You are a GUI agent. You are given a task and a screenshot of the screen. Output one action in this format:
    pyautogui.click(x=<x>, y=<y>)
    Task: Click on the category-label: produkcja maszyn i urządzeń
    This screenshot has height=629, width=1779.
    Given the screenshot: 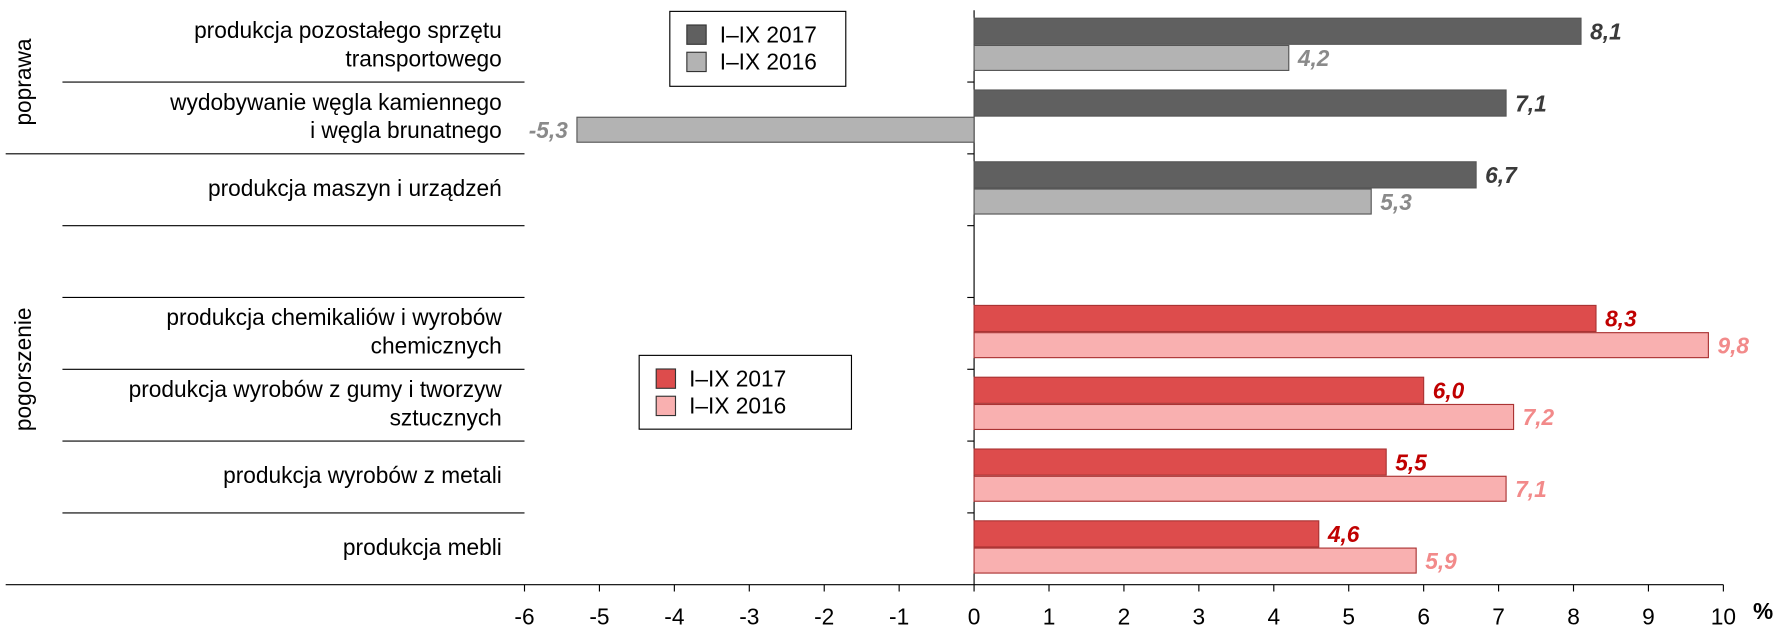 What is the action you would take?
    pyautogui.click(x=355, y=188)
    